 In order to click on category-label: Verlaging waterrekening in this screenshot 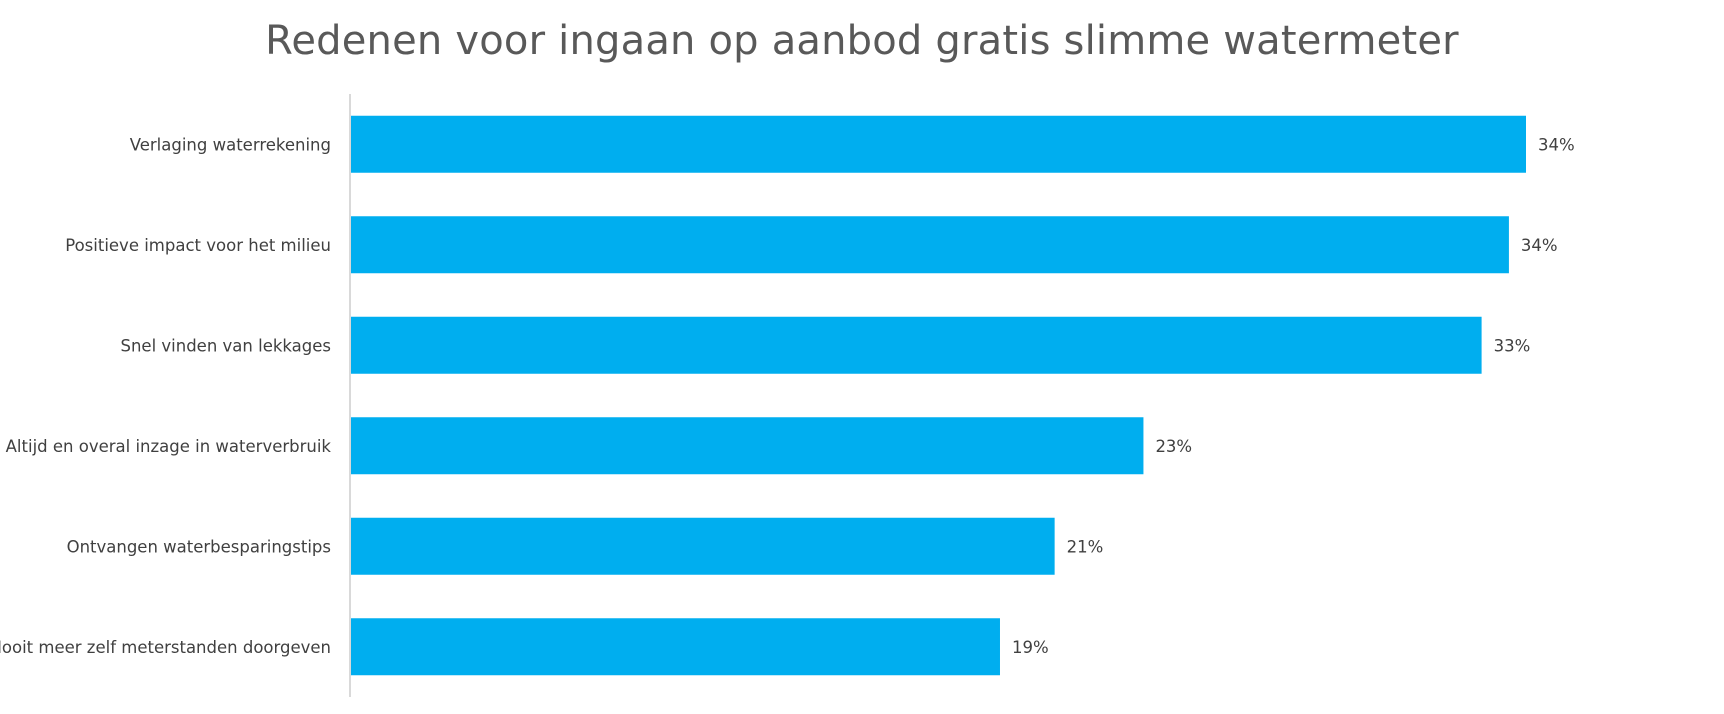, I will do `click(230, 144)`.